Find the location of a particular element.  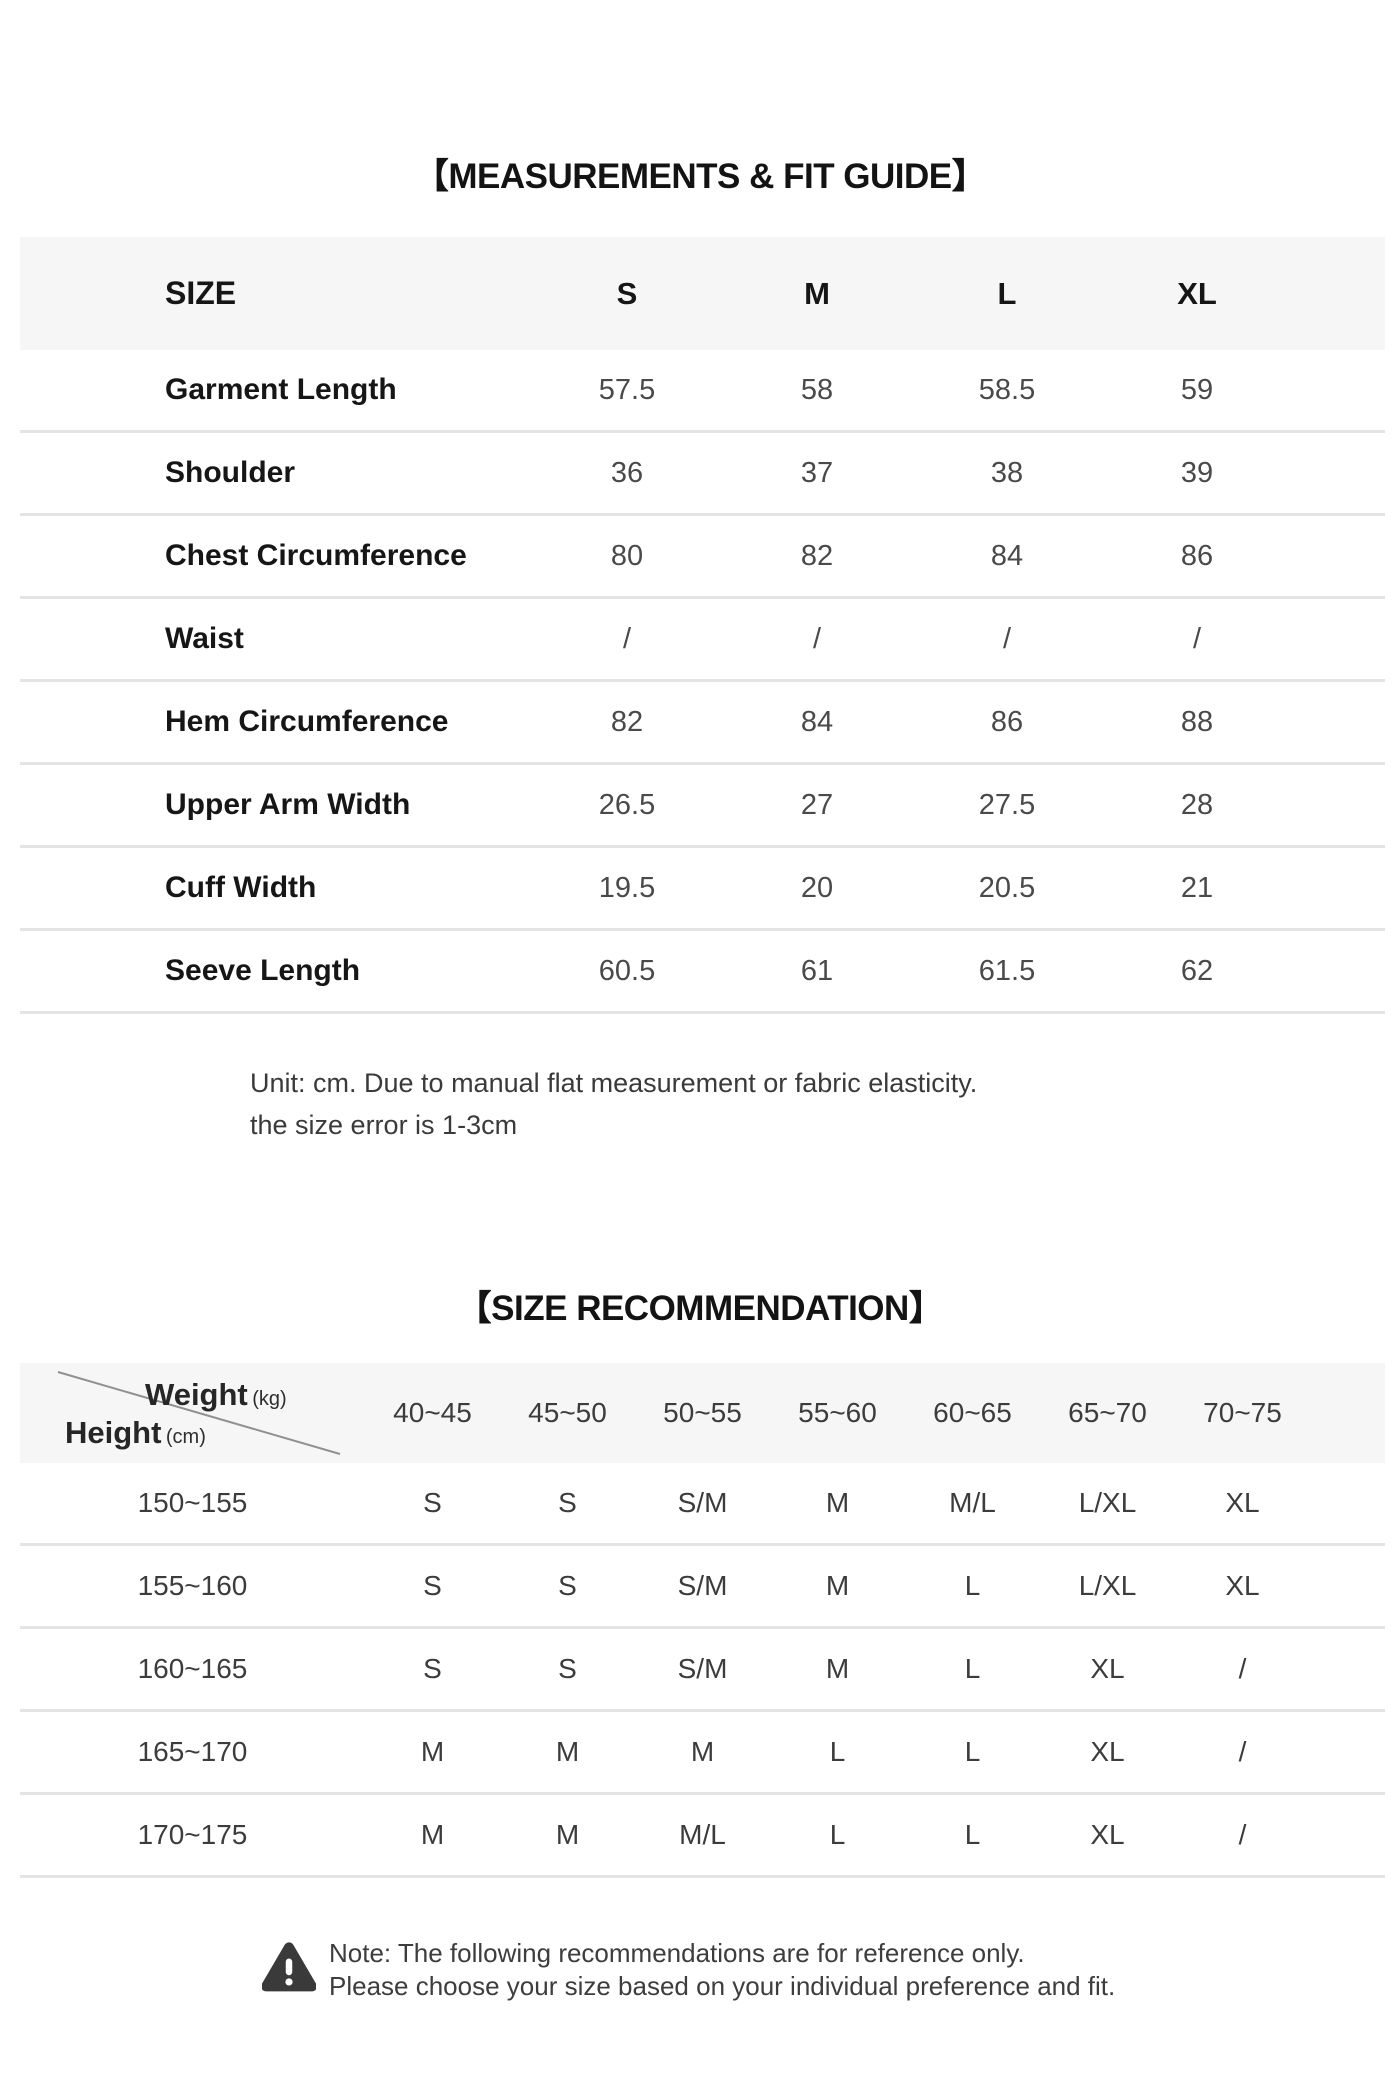

cell-value: 60.5 is located at coordinates (627, 970).